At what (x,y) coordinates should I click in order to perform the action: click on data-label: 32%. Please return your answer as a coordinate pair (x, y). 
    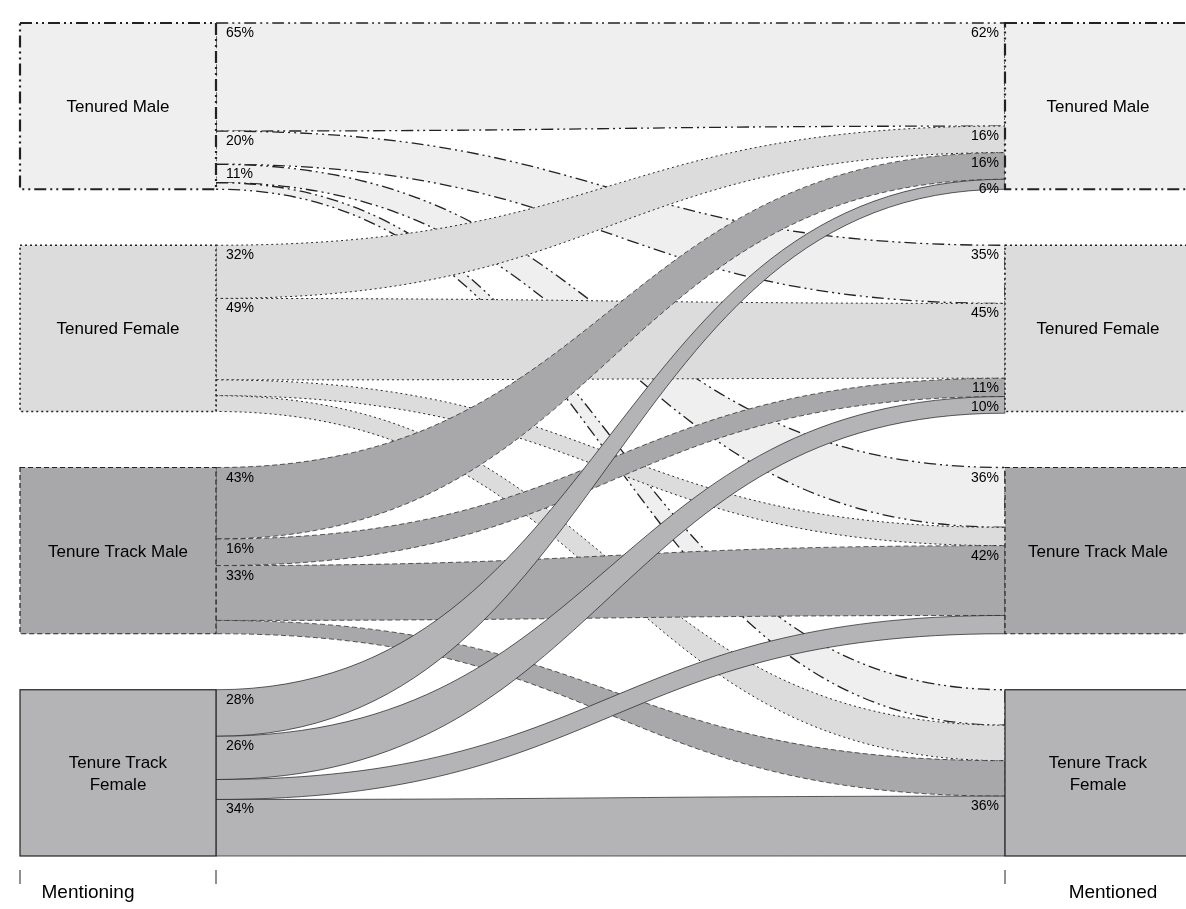
    Looking at the image, I should click on (240, 254).